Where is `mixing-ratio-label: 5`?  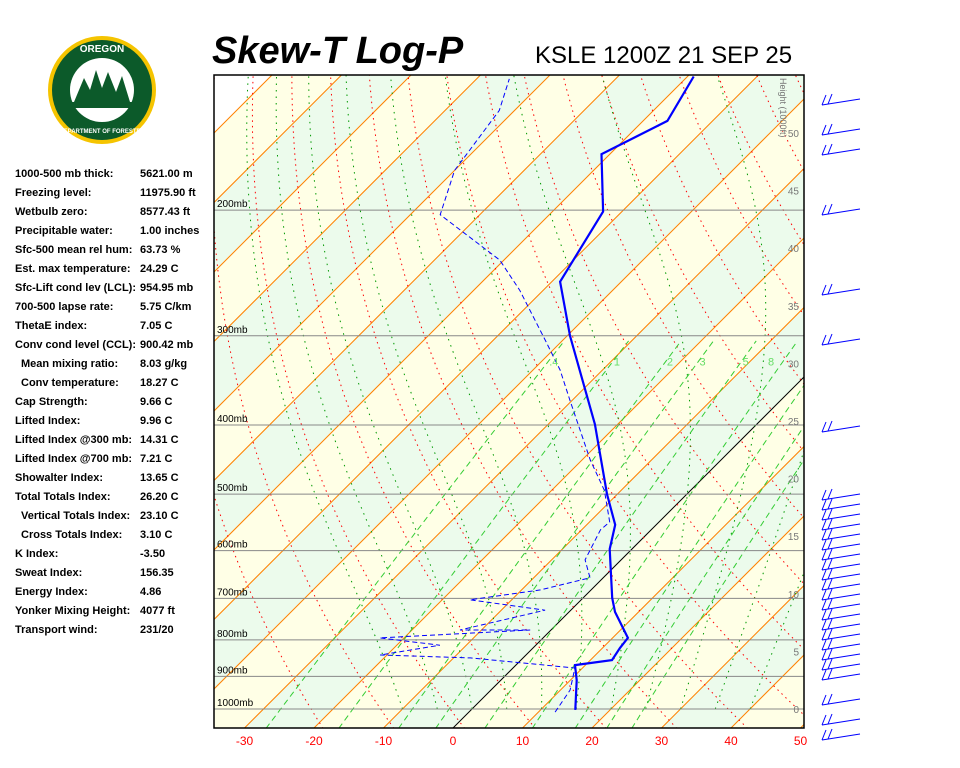
mixing-ratio-label: 5 is located at coordinates (746, 362).